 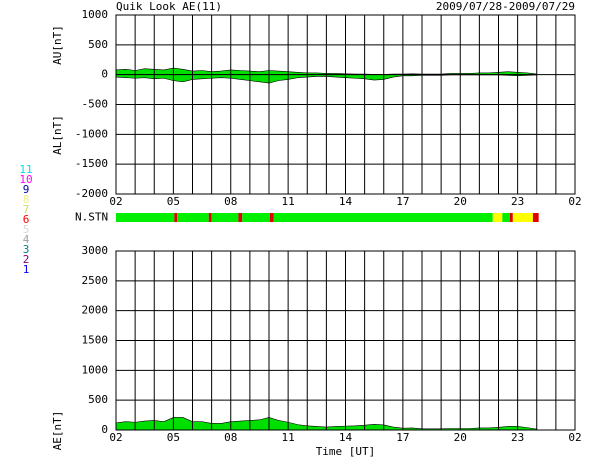 What do you see at coordinates (26, 269) in the screenshot?
I see `legend-entry: 1` at bounding box center [26, 269].